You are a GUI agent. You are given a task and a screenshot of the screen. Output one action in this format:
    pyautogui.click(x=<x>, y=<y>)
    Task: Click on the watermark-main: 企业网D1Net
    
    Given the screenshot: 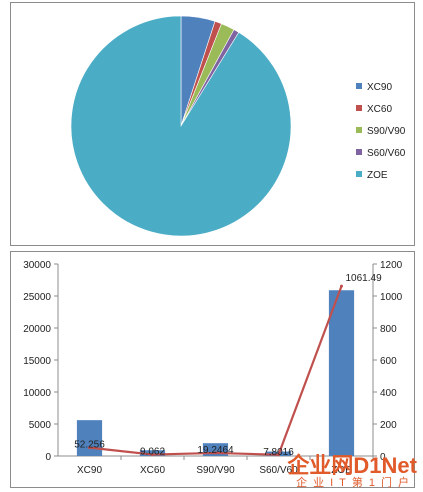 What is the action you would take?
    pyautogui.click(x=352, y=465)
    